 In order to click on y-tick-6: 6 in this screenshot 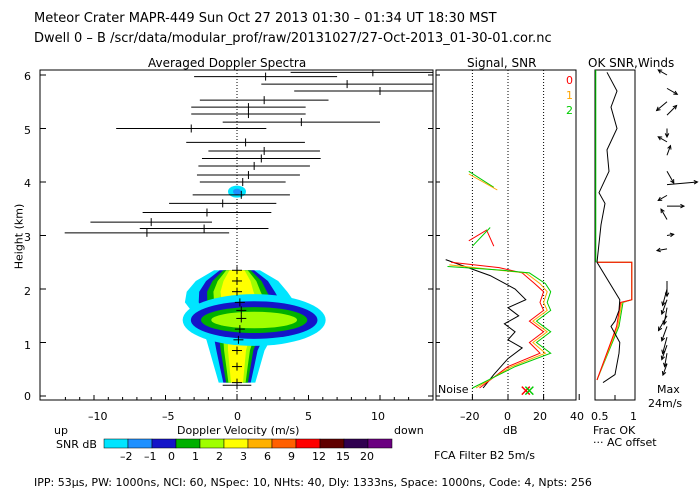, I will do `click(27, 76)`.